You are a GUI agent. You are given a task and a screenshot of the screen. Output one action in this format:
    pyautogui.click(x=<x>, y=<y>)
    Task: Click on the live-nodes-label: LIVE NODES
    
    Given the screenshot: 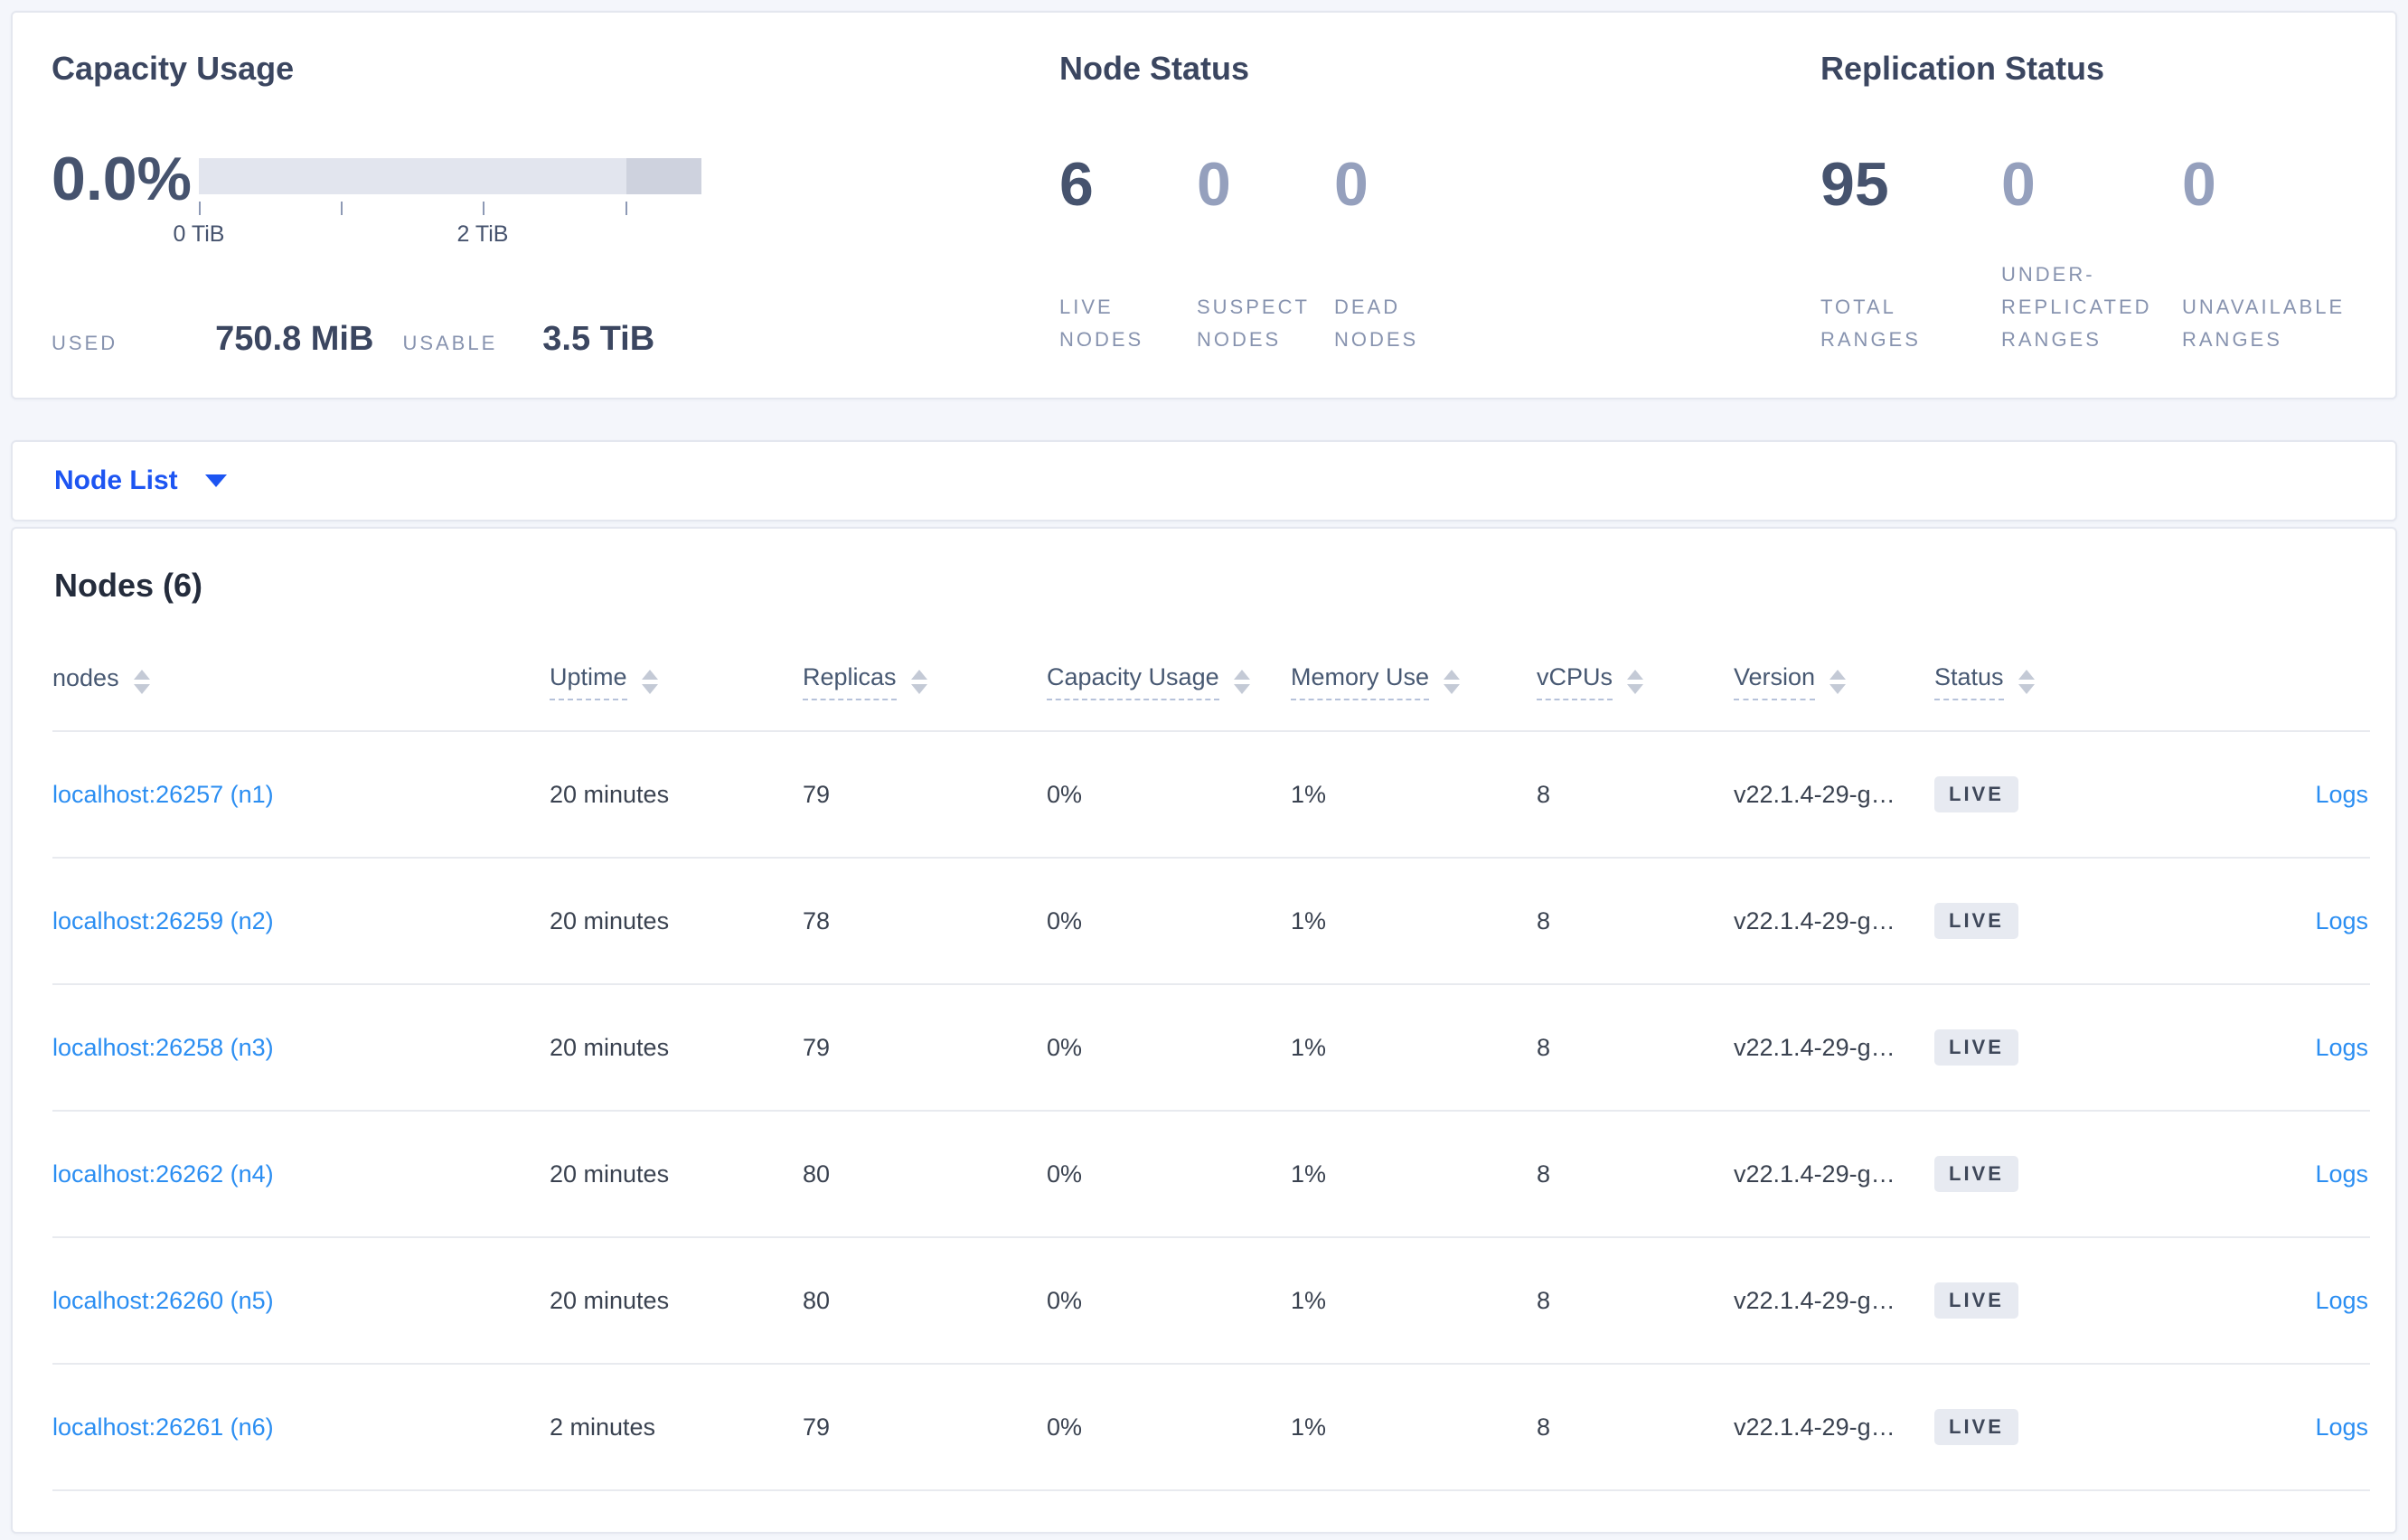 What is the action you would take?
    pyautogui.click(x=1101, y=323)
    